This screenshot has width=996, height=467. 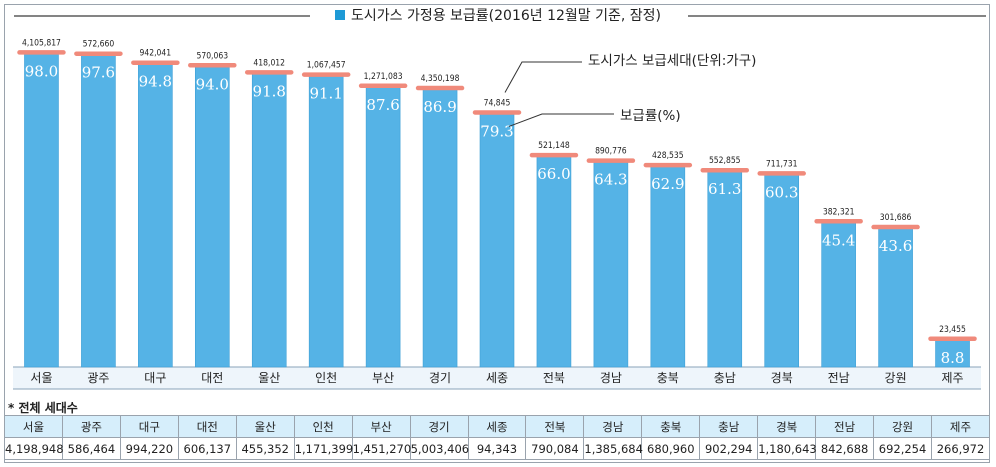 I want to click on legend-households-label: 도시가스 보급세대(단위:가구), so click(x=672, y=61).